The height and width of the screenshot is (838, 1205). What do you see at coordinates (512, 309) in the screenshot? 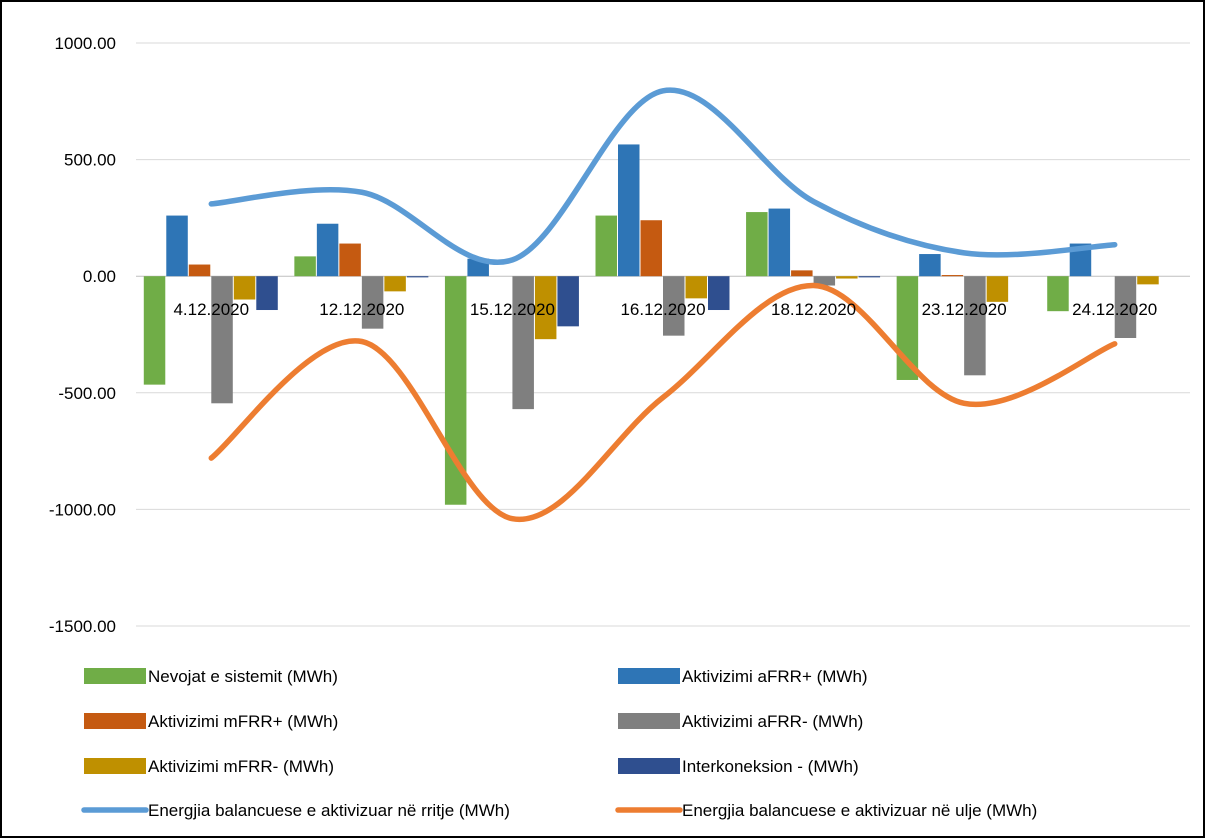
I see `x-category-label: 15.12.2020` at bounding box center [512, 309].